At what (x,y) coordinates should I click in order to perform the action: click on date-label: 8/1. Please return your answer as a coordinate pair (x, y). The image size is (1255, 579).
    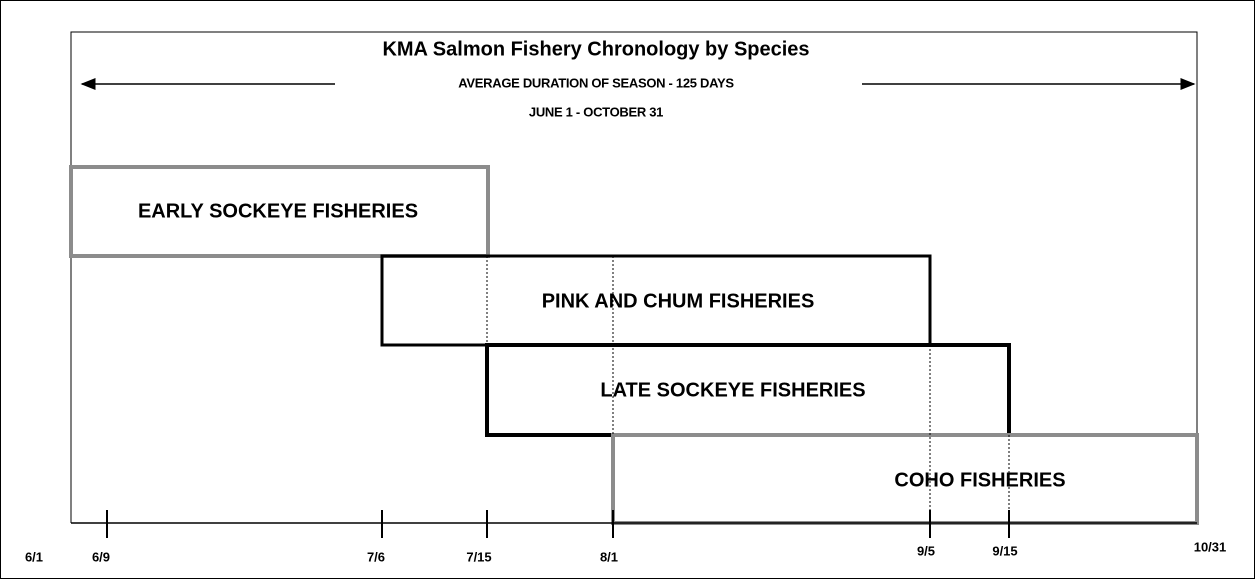
    Looking at the image, I should click on (609, 556).